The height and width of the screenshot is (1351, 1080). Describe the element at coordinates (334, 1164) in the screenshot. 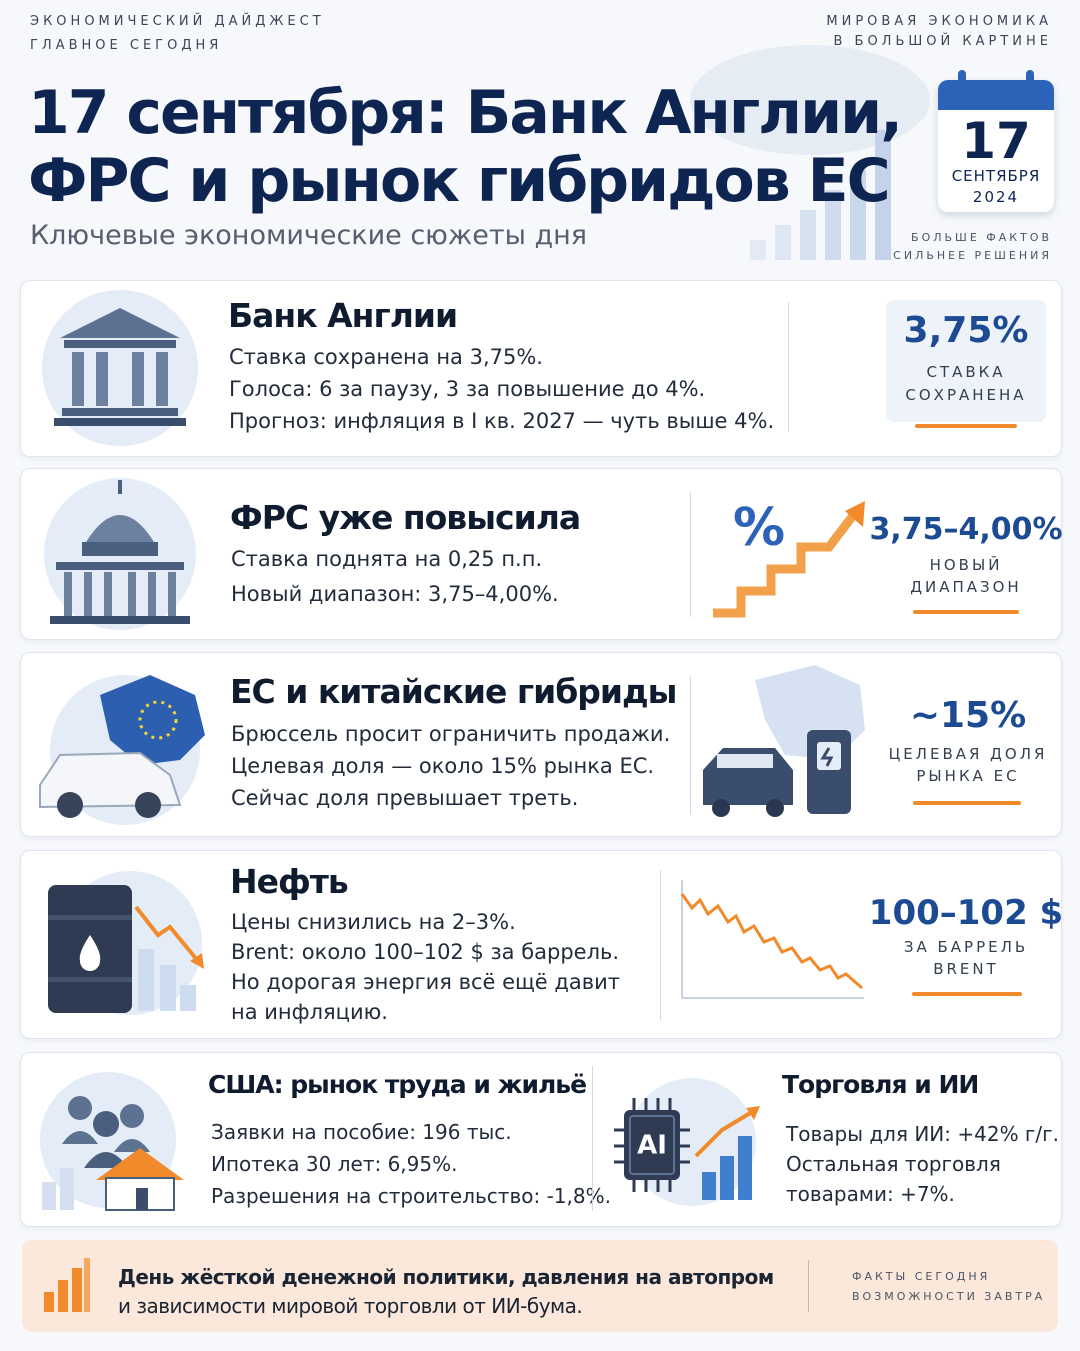

I see `card-line: Ипотека 30 лет: 6,95%.` at that location.